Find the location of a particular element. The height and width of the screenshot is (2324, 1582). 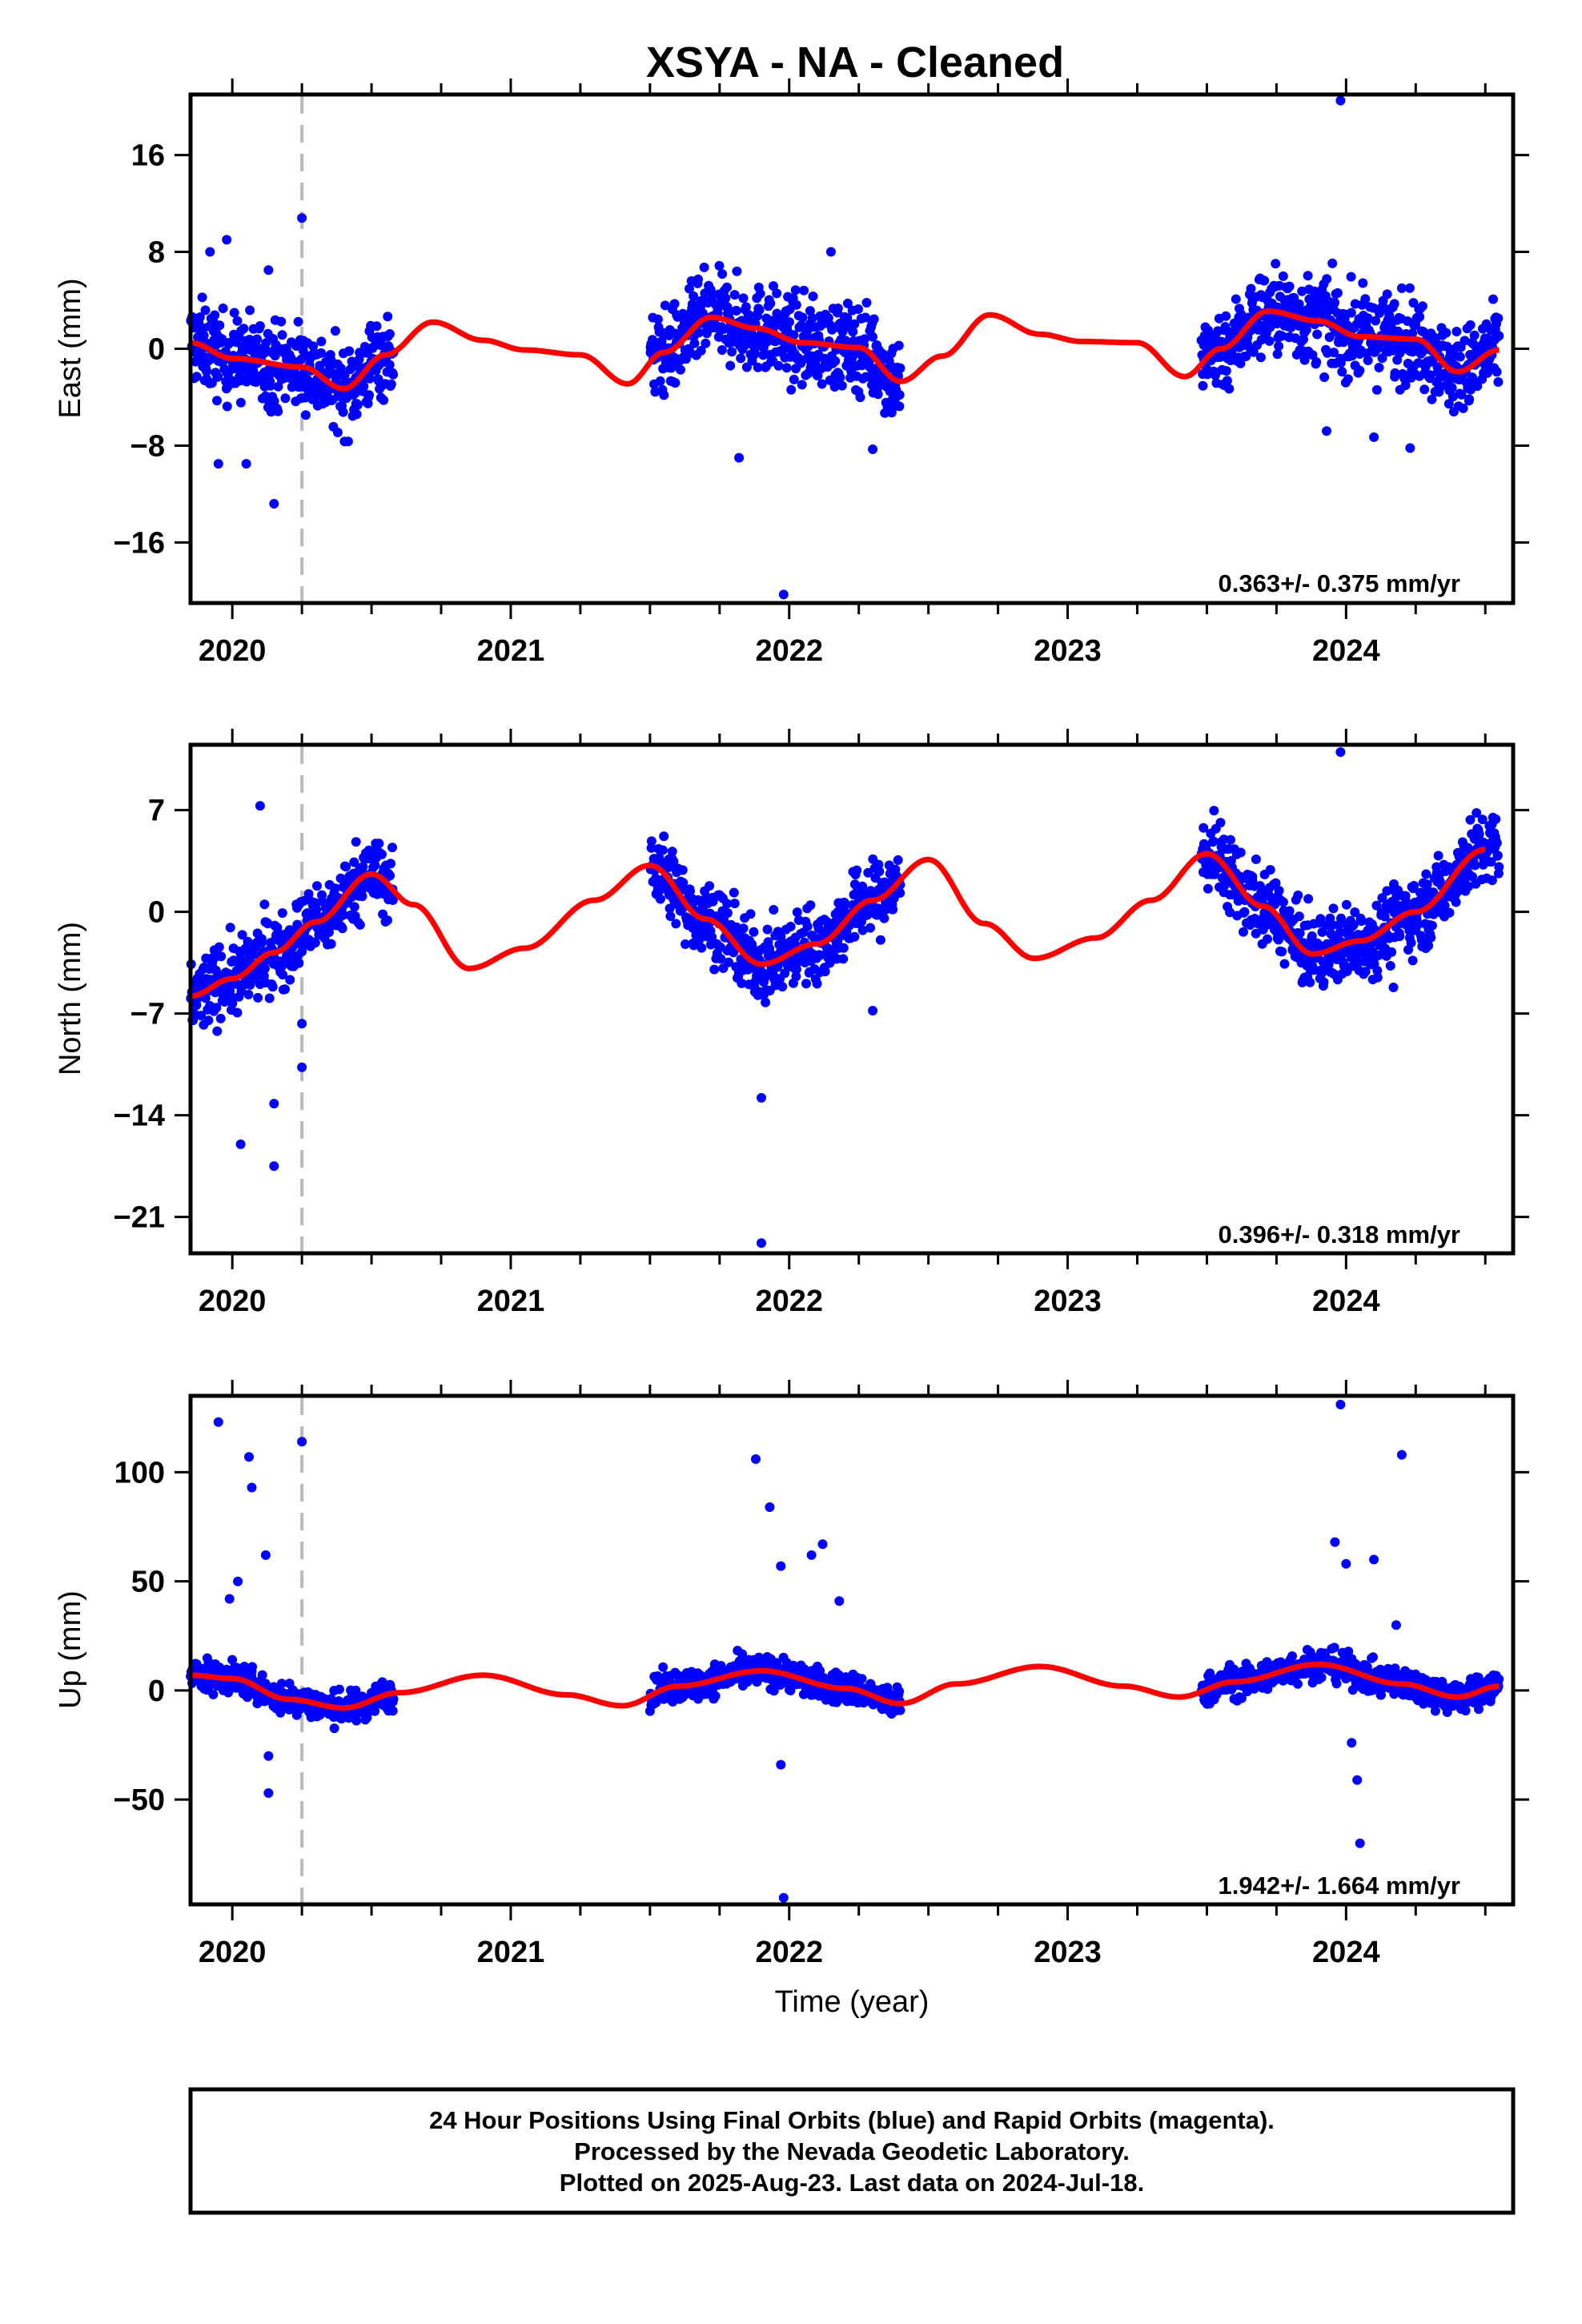

y-tick-label: −16 is located at coordinates (139, 543).